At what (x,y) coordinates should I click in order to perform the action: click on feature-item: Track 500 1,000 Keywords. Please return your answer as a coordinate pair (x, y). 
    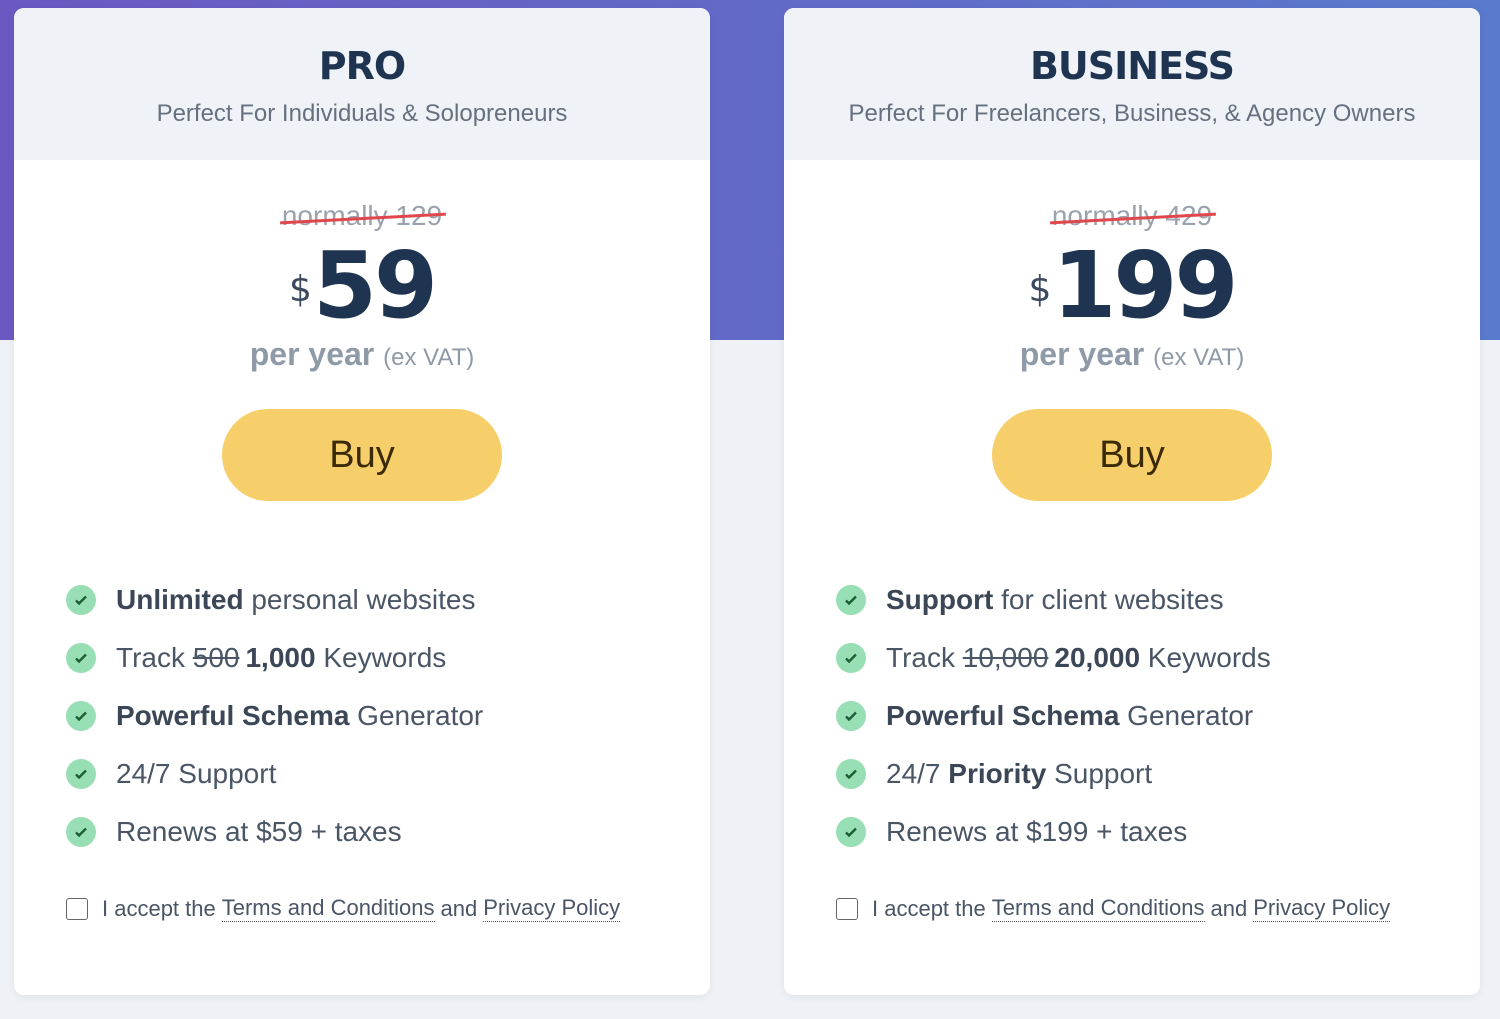
    Looking at the image, I should click on (388, 658).